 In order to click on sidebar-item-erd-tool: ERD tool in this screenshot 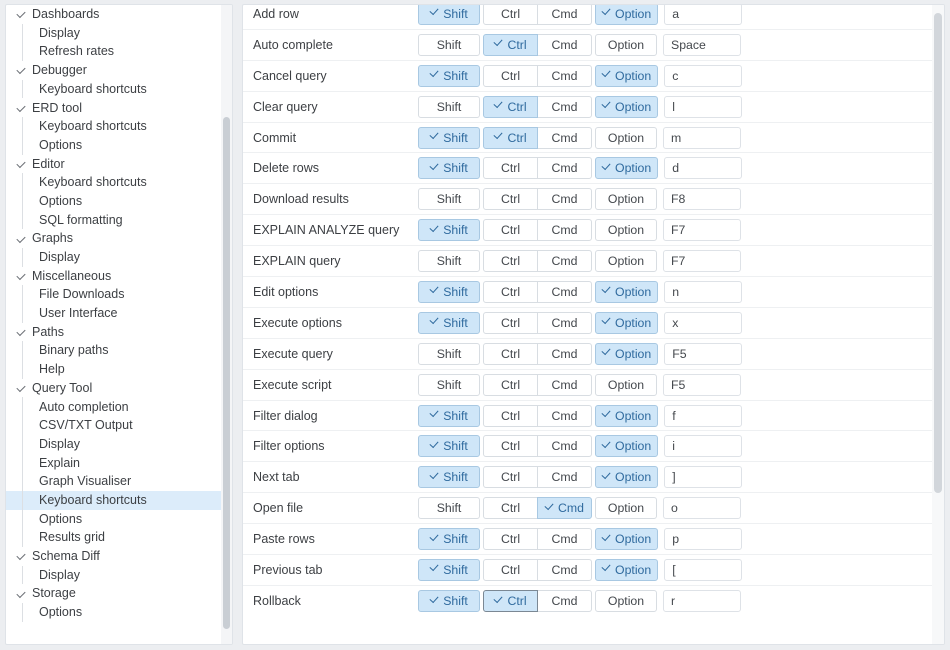, I will do `click(119, 107)`.